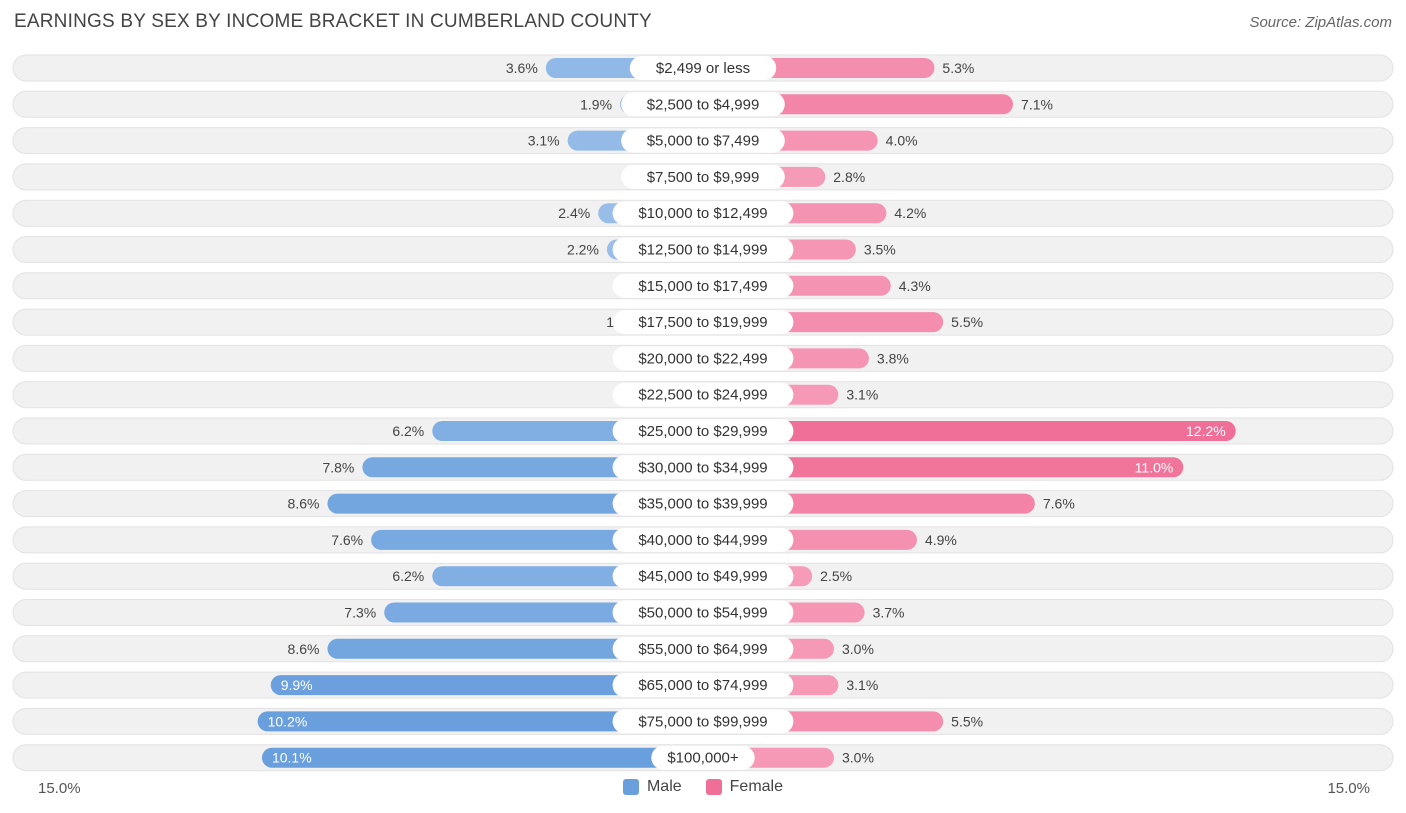  Describe the element at coordinates (596, 104) in the screenshot. I see `male-value-label: 1.9%` at that location.